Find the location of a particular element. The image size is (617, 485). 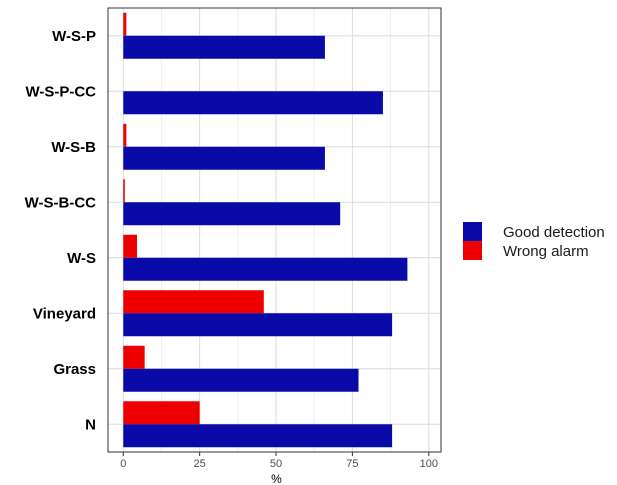

x-axis-title: % is located at coordinates (276, 478).